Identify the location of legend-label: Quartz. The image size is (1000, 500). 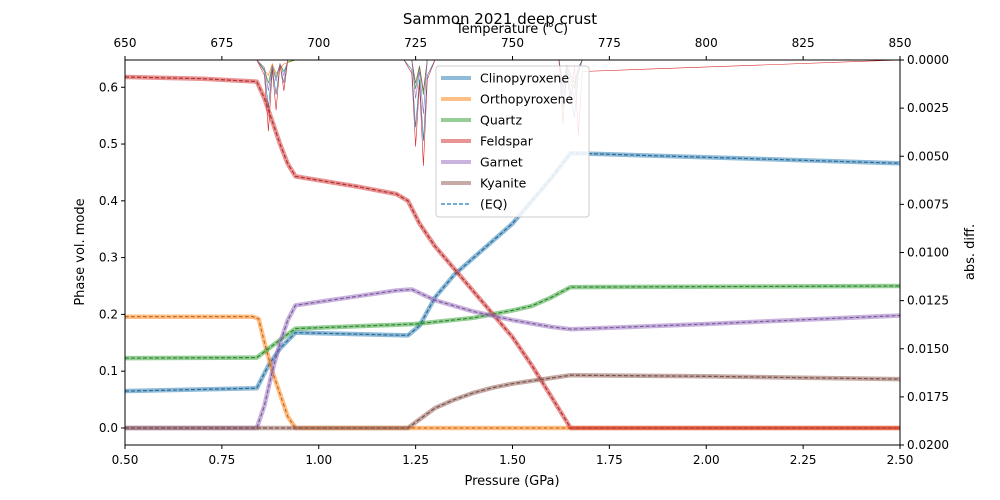
(501, 120).